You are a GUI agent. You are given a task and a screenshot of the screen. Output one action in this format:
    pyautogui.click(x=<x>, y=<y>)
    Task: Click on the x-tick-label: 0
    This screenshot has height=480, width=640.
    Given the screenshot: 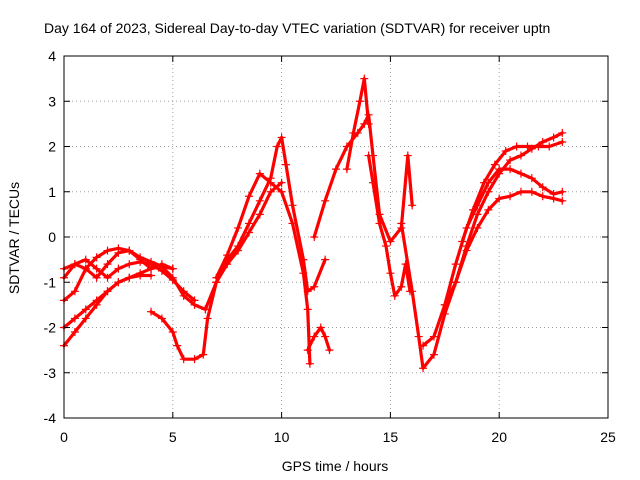 What is the action you would take?
    pyautogui.click(x=64, y=437)
    